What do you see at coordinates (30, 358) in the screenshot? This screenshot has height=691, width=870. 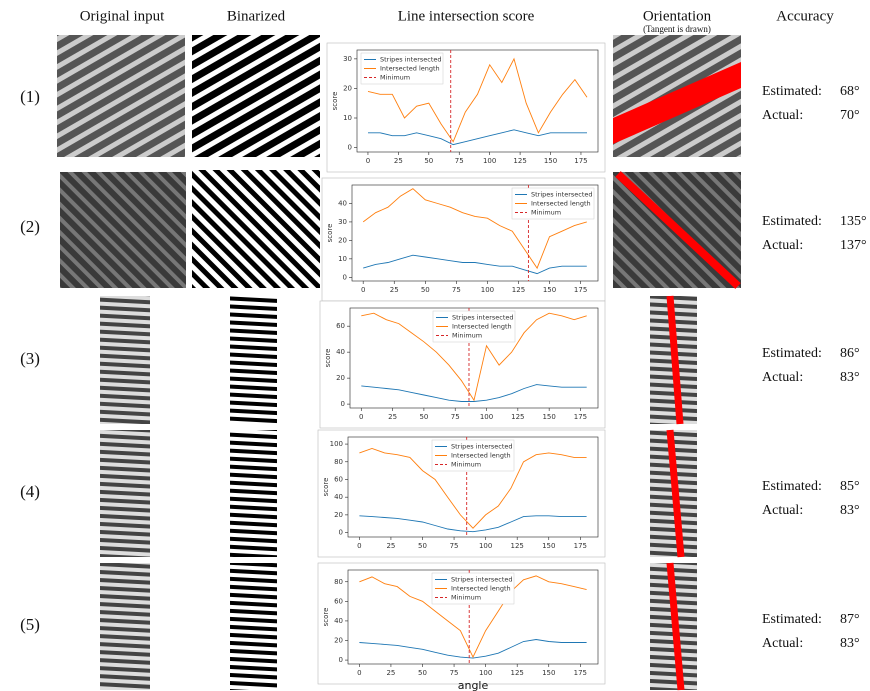 I see `row-label: (3)` at bounding box center [30, 358].